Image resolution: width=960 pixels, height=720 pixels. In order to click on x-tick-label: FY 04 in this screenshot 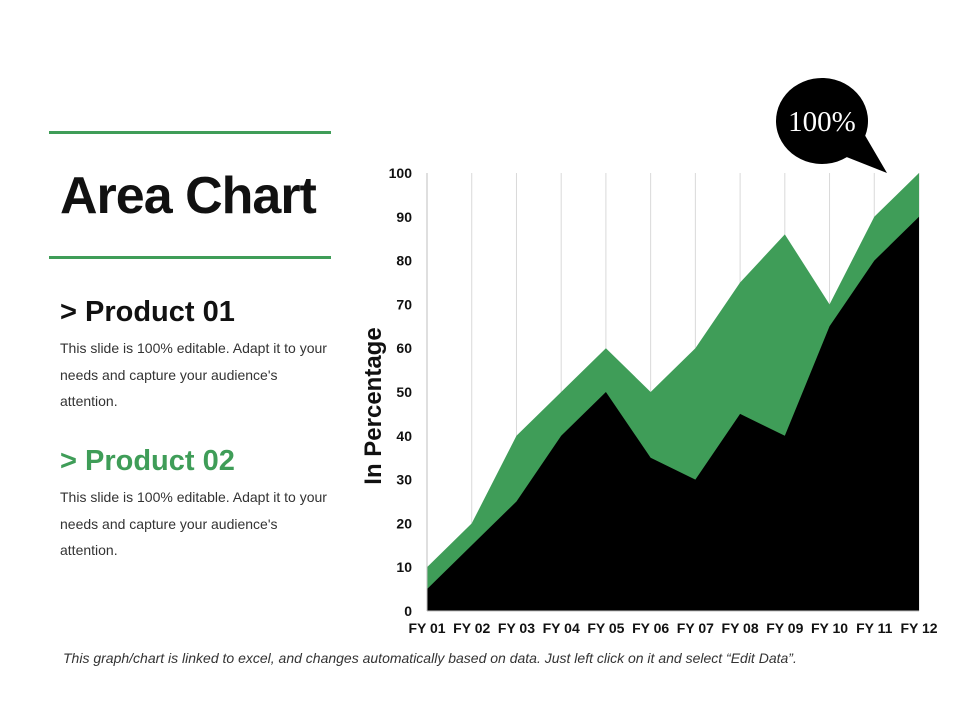, I will do `click(561, 628)`.